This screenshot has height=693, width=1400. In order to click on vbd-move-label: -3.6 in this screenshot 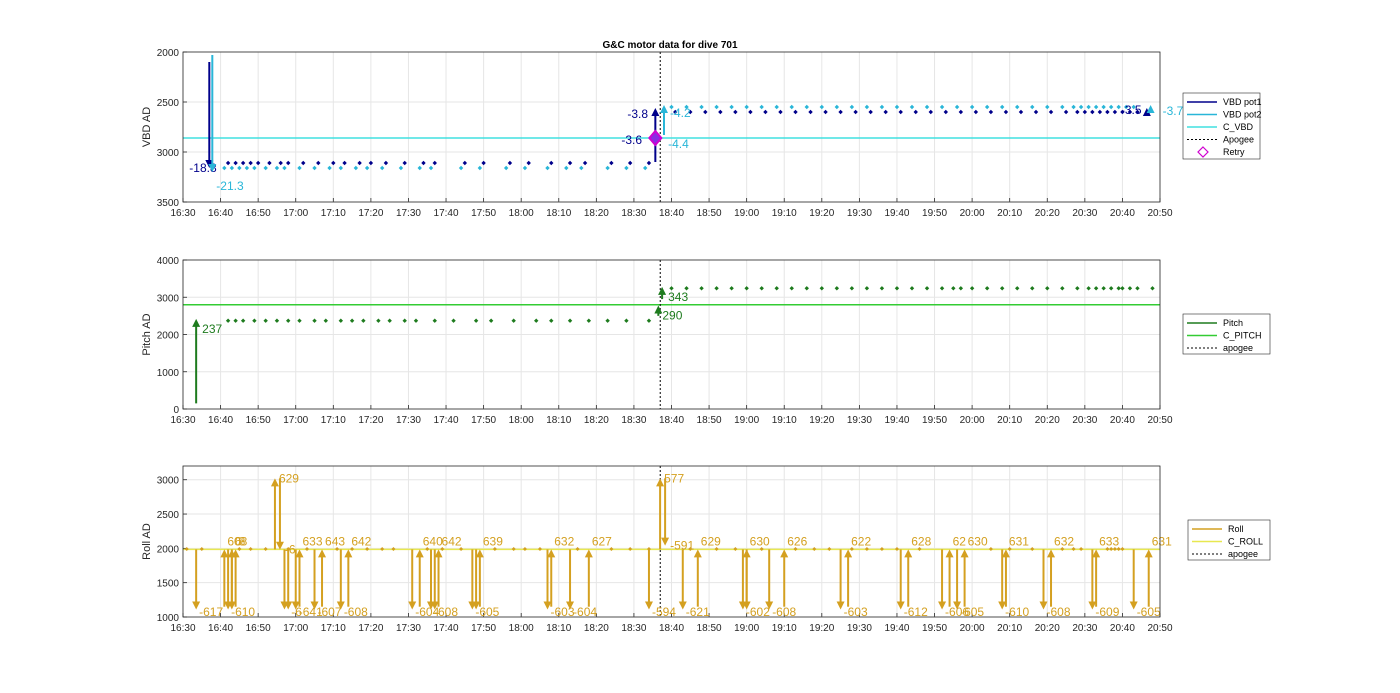, I will do `click(631, 140)`.